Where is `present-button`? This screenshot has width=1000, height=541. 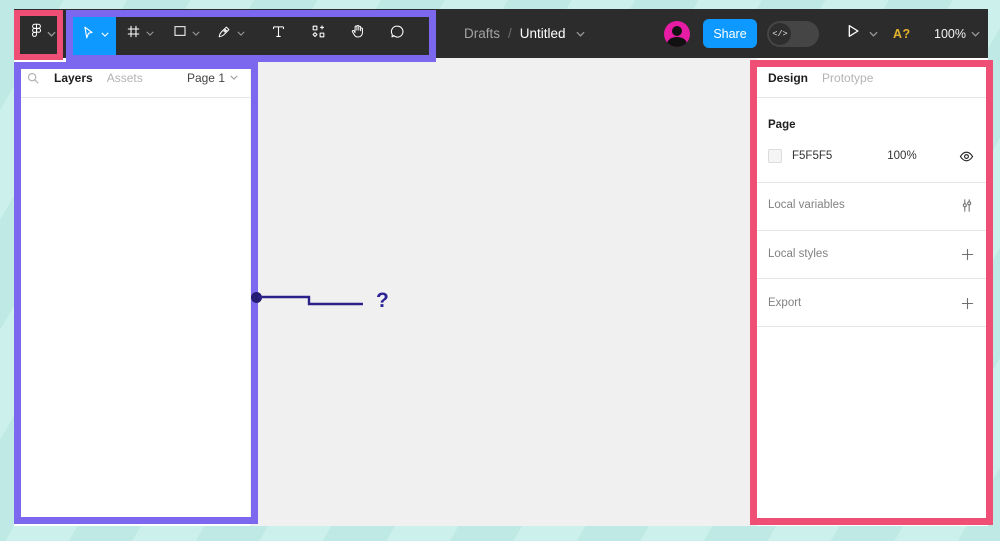 present-button is located at coordinates (861, 33).